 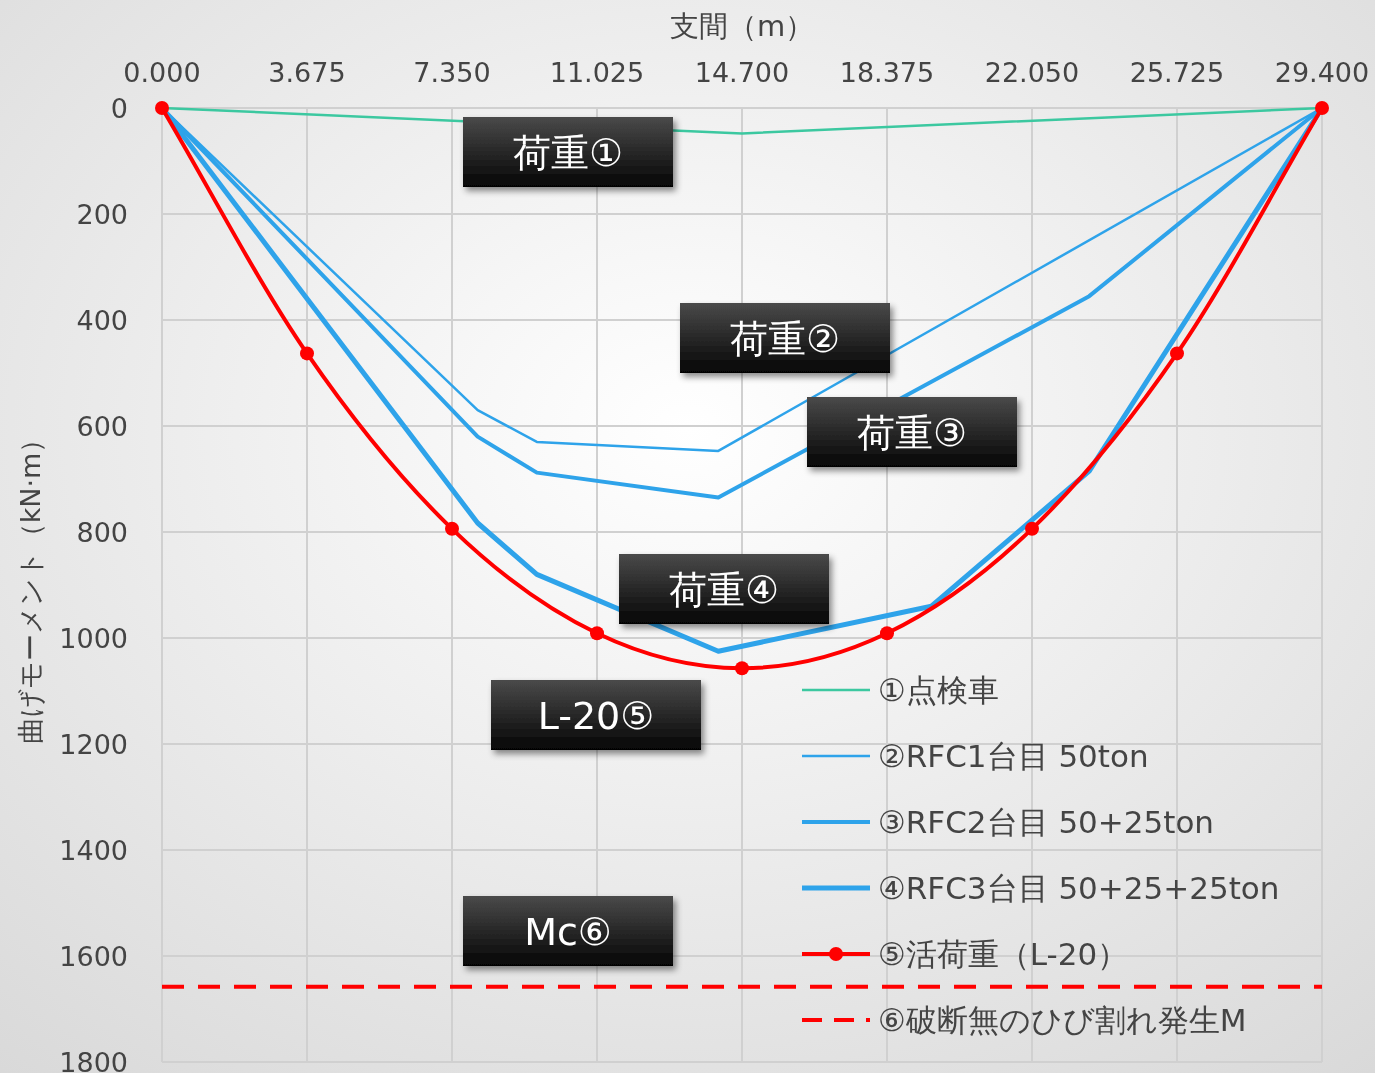 I want to click on x-tick-label: 11.025, so click(x=597, y=72).